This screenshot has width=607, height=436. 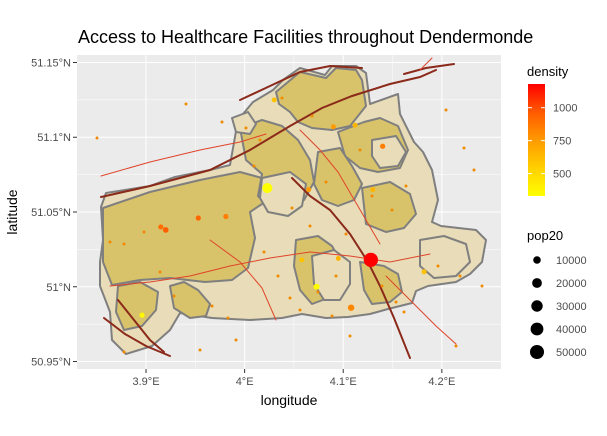 What do you see at coordinates (552, 142) in the screenshot?
I see `density-legend-ticks: 1000 750 500` at bounding box center [552, 142].